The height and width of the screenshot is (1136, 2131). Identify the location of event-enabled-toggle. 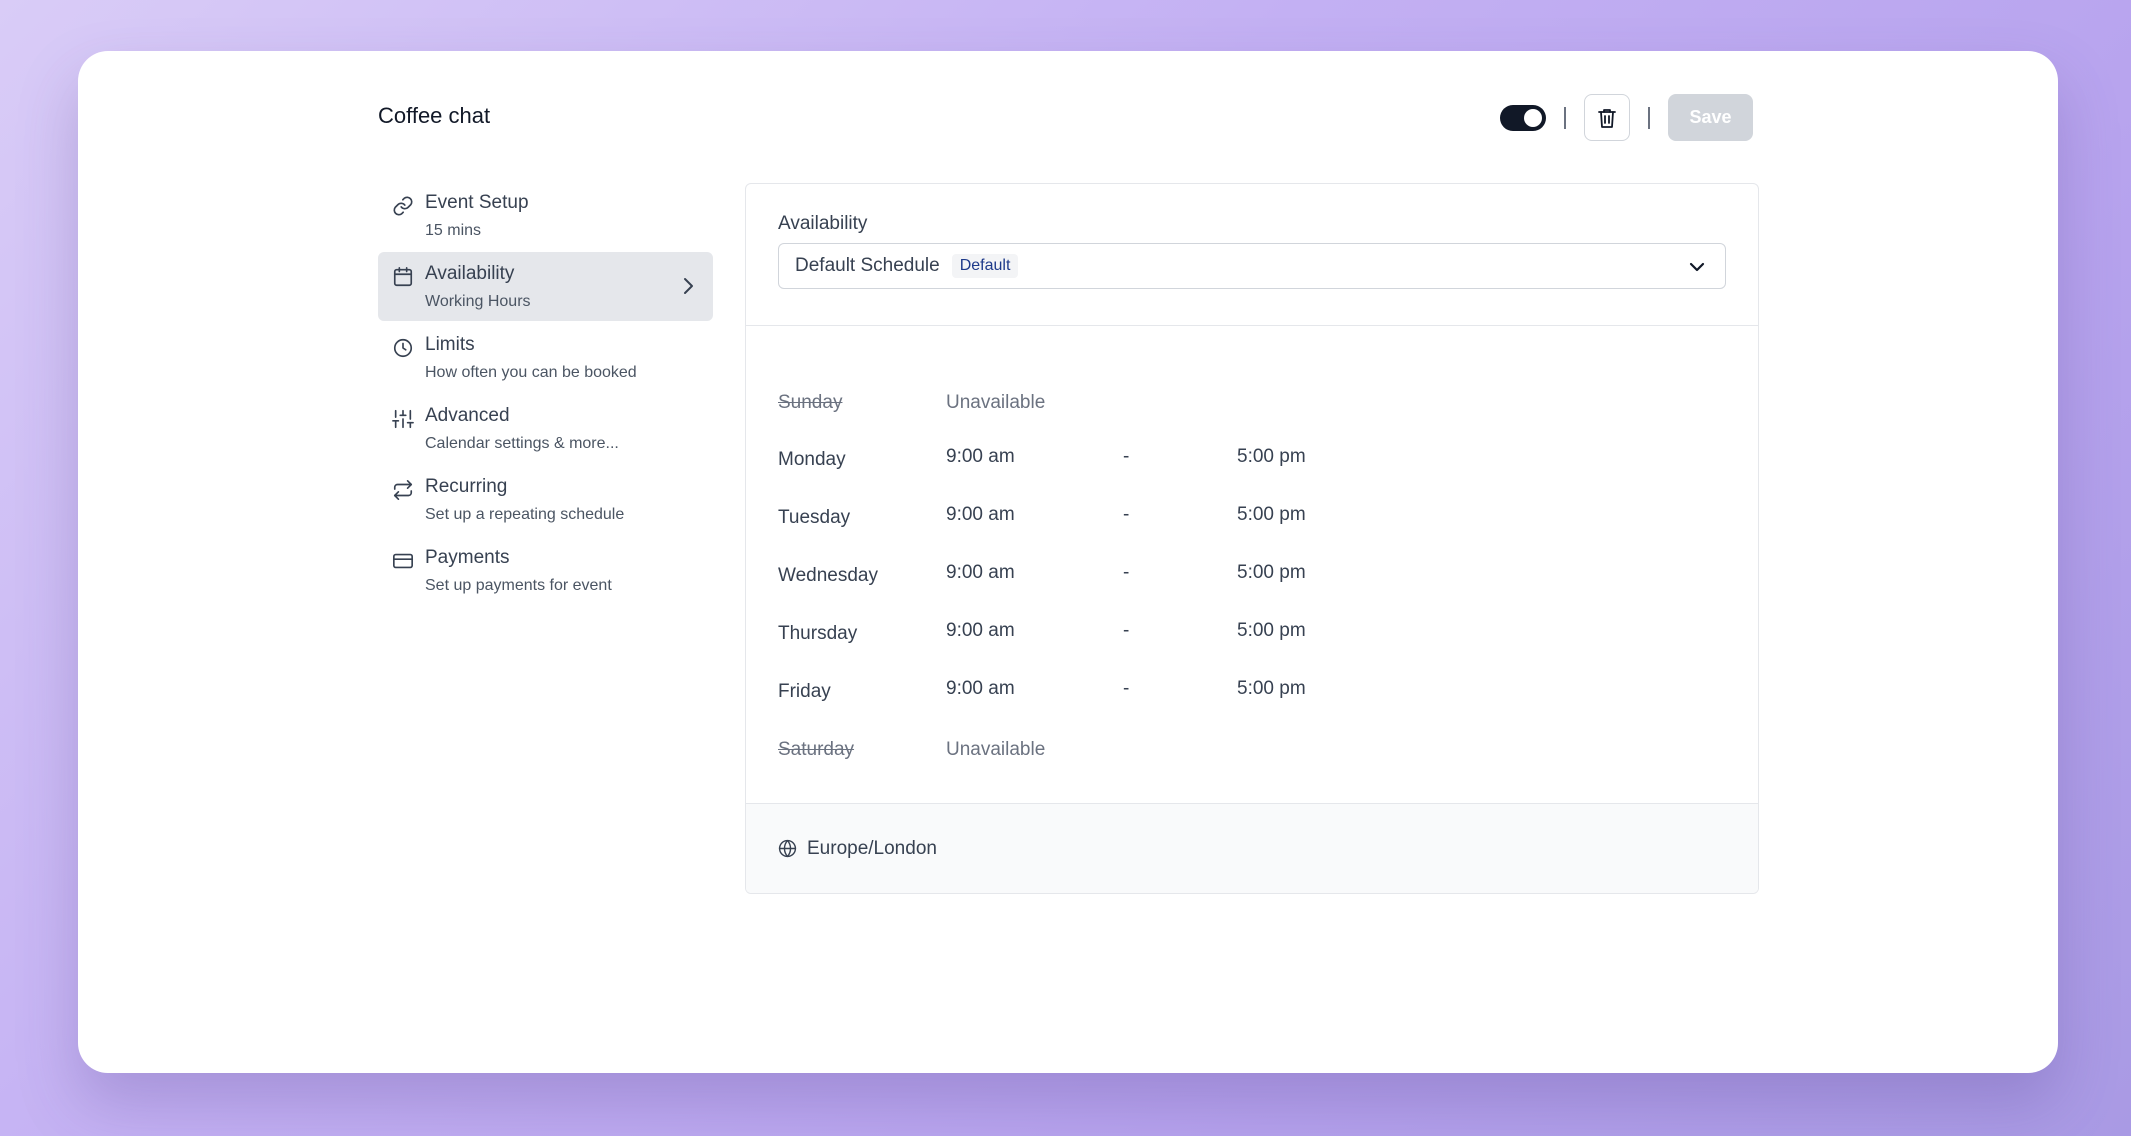
(1523, 117).